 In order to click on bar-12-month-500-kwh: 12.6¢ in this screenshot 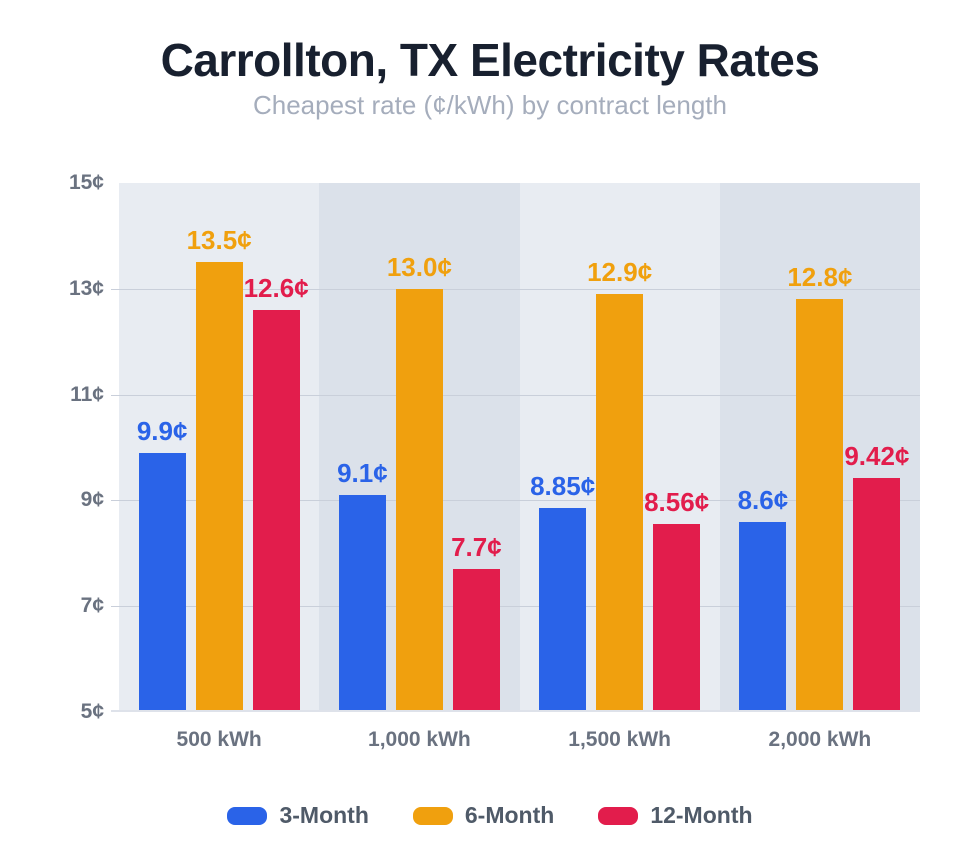, I will do `click(276, 492)`.